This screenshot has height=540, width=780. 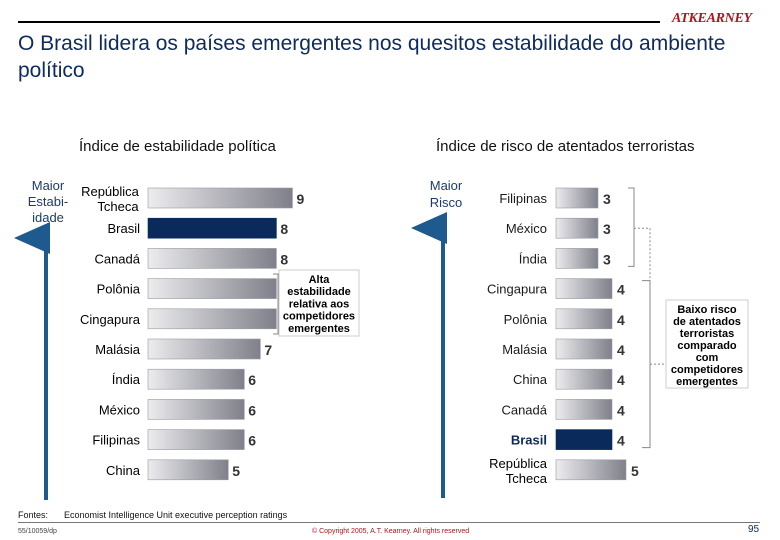 I want to click on right-category-label: Canadá, so click(x=524, y=409).